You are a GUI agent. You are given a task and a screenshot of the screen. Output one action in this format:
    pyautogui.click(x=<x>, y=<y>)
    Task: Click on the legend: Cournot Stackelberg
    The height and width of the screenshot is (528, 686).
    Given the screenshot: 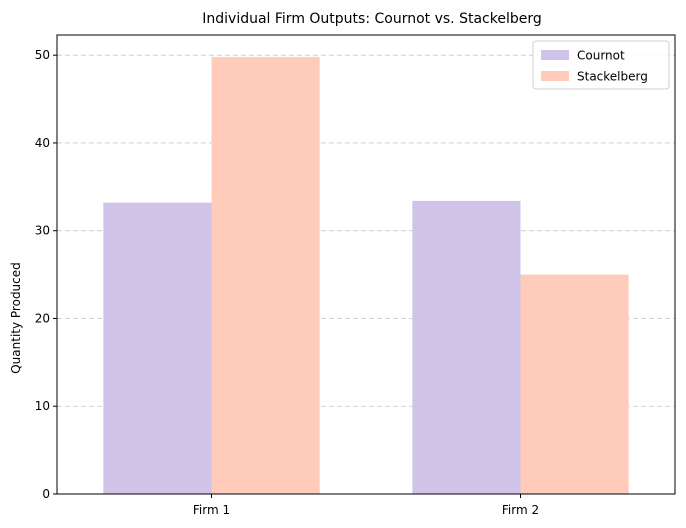 What is the action you would take?
    pyautogui.click(x=601, y=65)
    